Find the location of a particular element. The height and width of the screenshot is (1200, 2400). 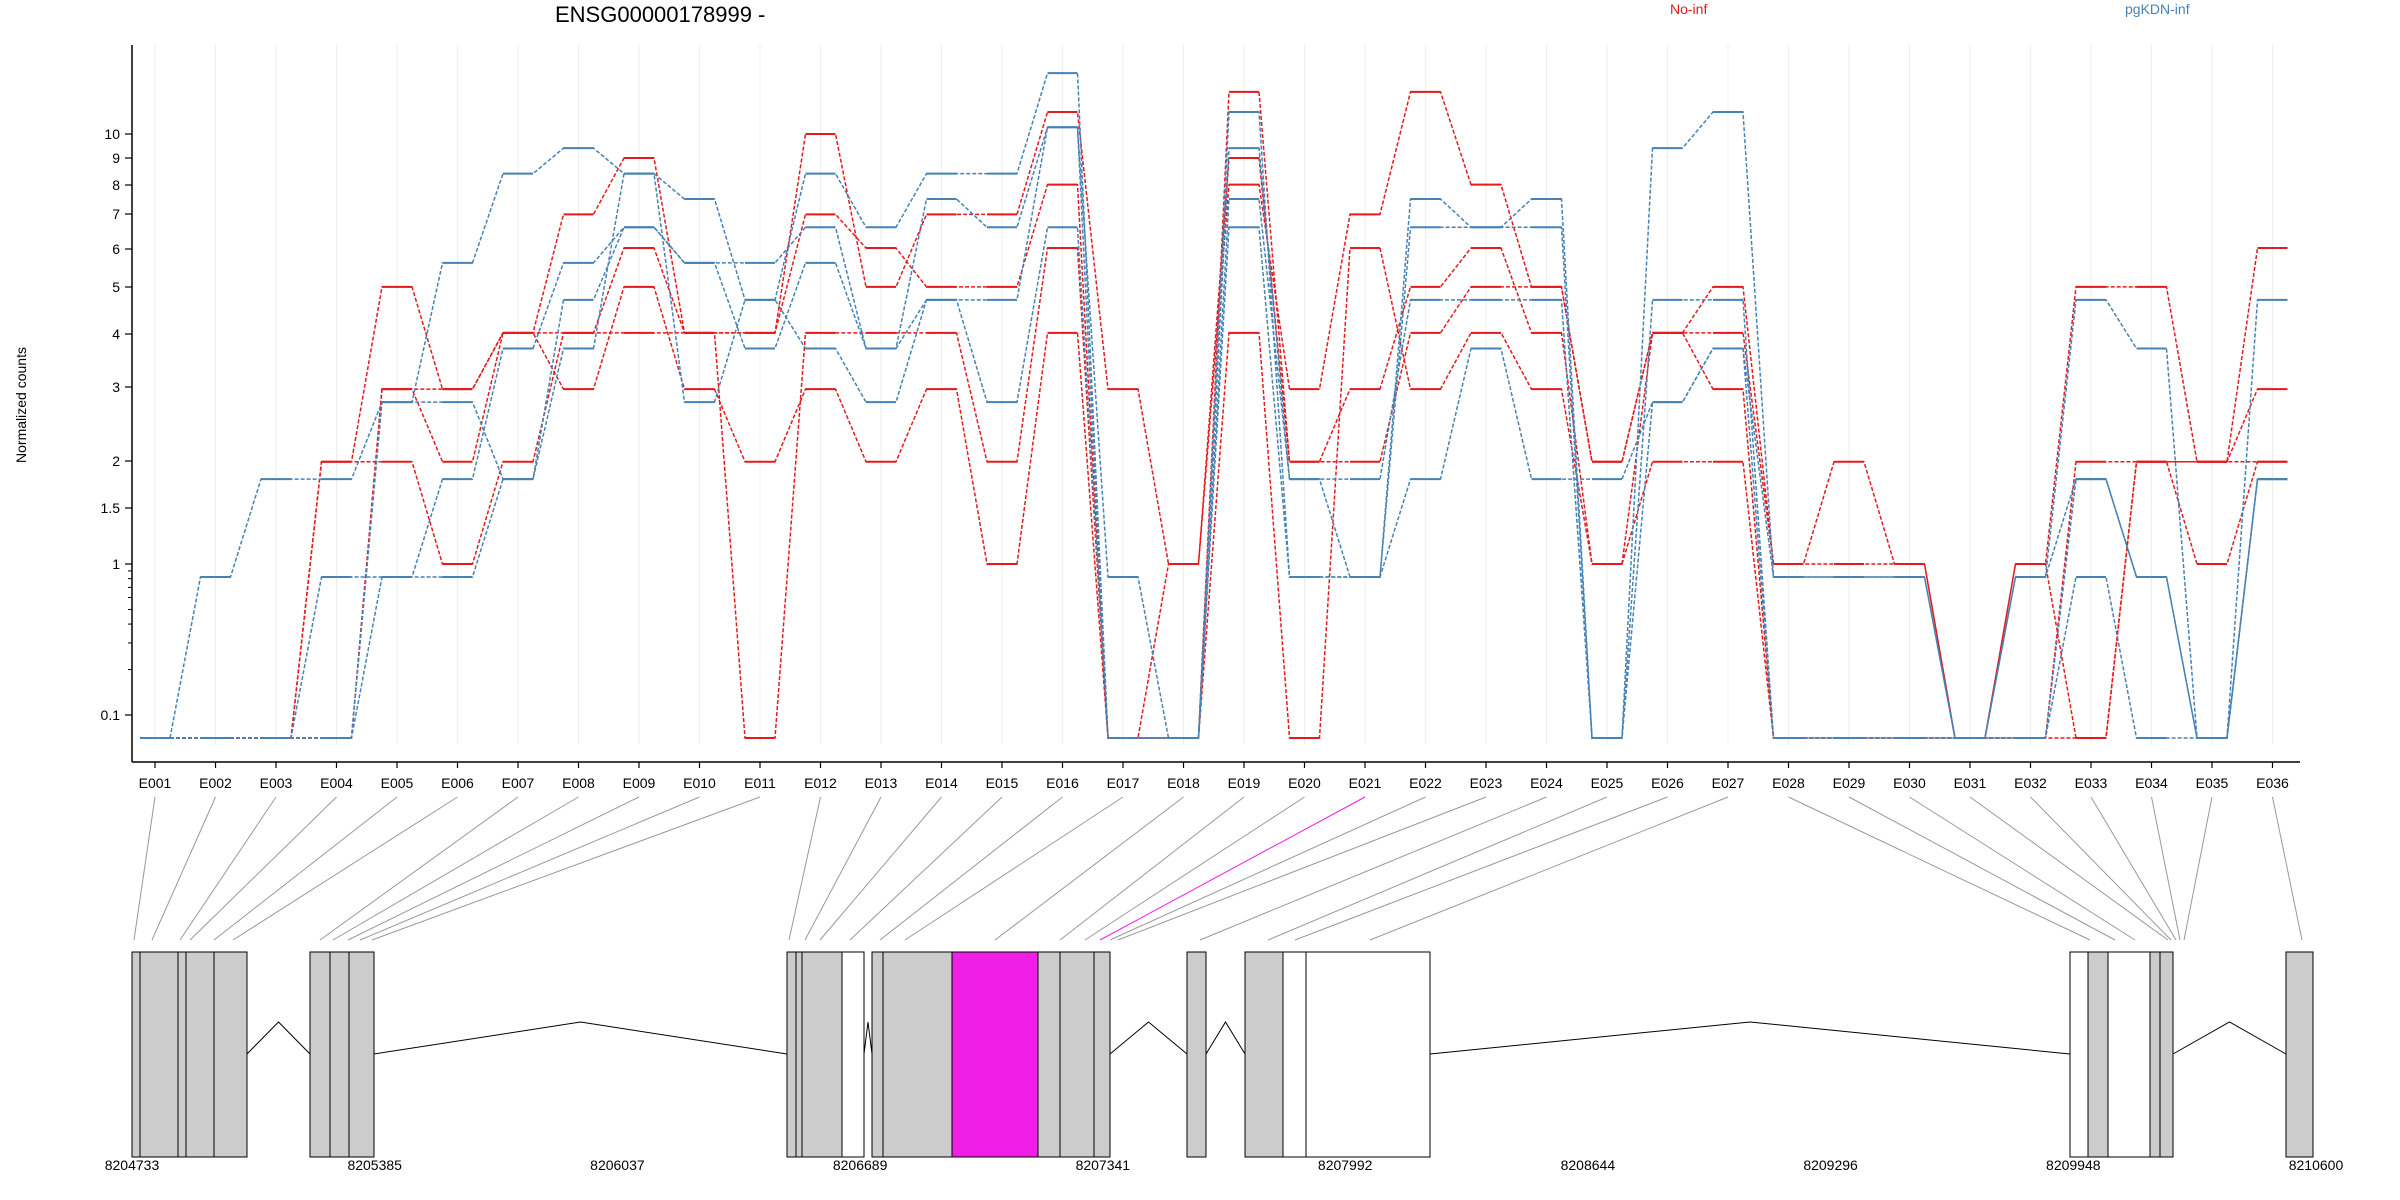

genome-coordinate: 8206689 is located at coordinates (860, 1165).